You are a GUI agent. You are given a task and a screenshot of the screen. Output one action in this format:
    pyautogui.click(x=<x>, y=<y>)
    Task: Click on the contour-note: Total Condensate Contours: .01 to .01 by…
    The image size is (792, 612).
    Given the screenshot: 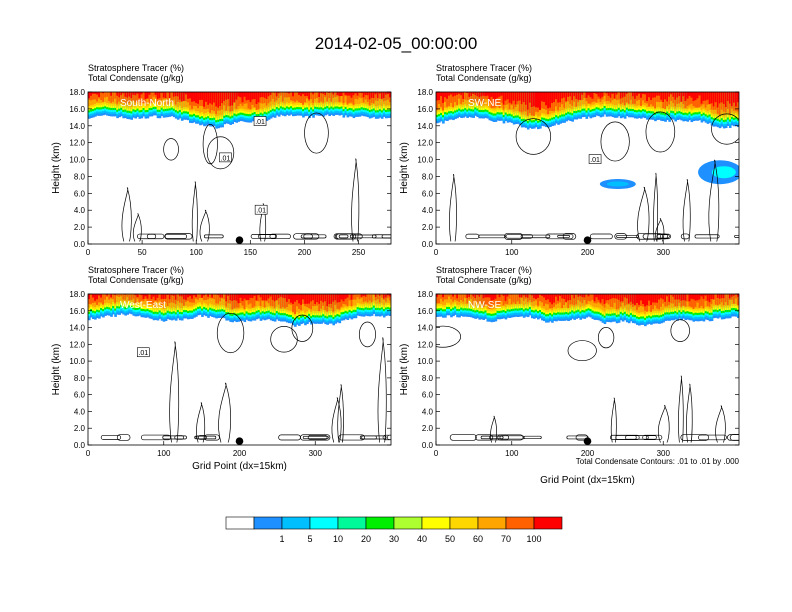 What is the action you would take?
    pyautogui.click(x=658, y=461)
    